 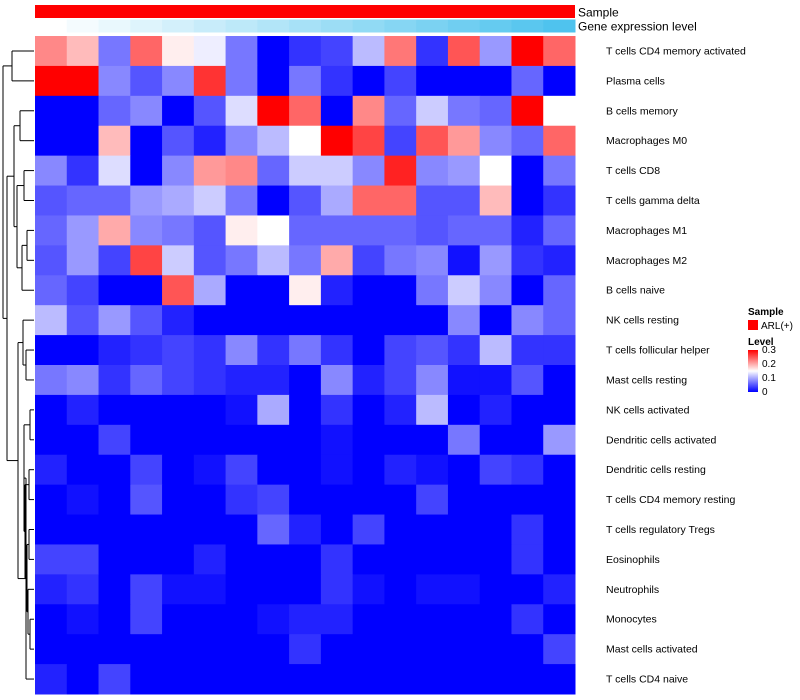 I want to click on legend-tick-0: 0, so click(x=765, y=392).